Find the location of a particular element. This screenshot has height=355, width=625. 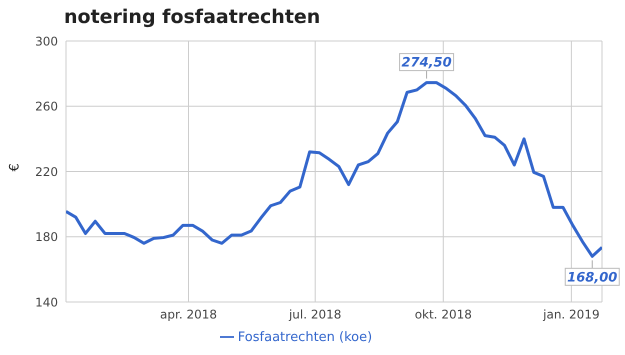

legend-label: Fosfaatrechten (koe) is located at coordinates (305, 337).